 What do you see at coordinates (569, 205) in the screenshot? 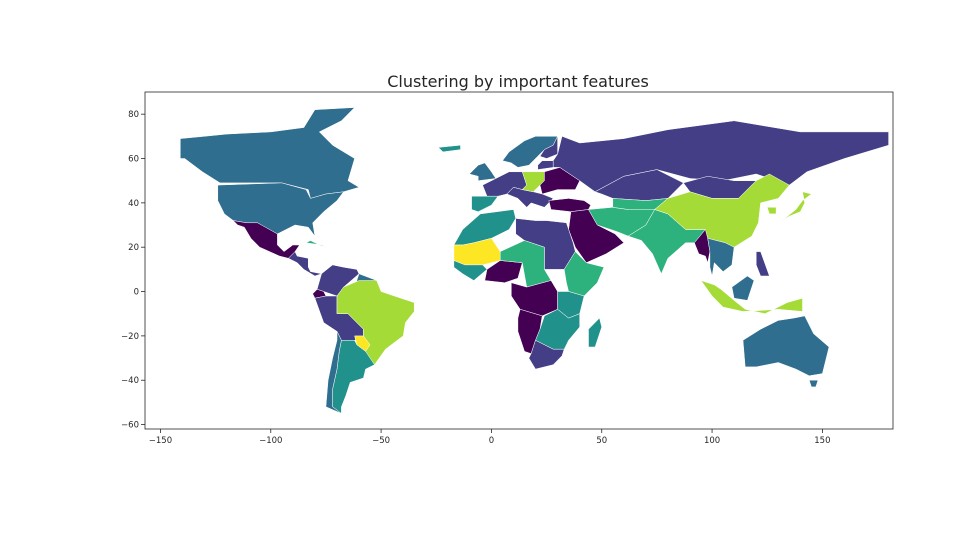
I see `region-turkey-caucasus` at bounding box center [569, 205].